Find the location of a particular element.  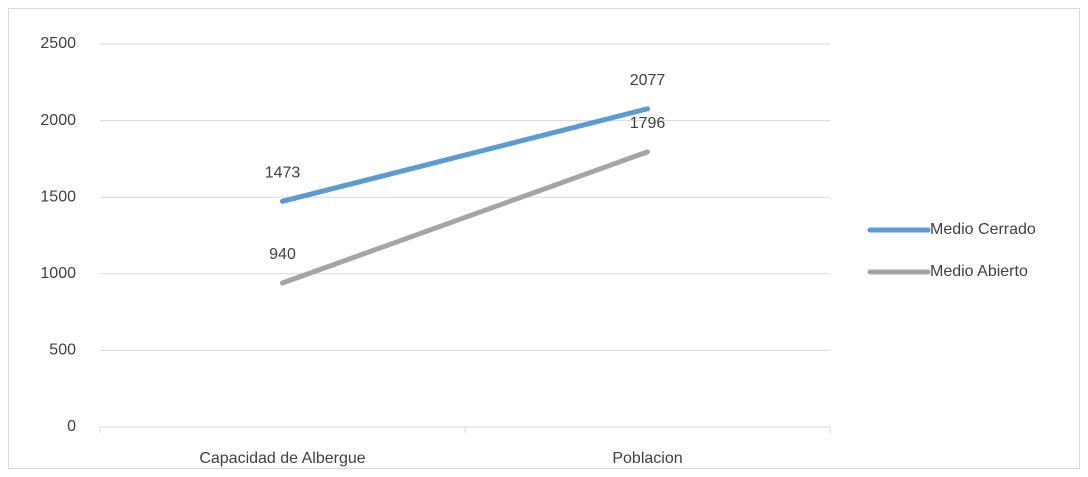

data-label: 2077 is located at coordinates (648, 80).